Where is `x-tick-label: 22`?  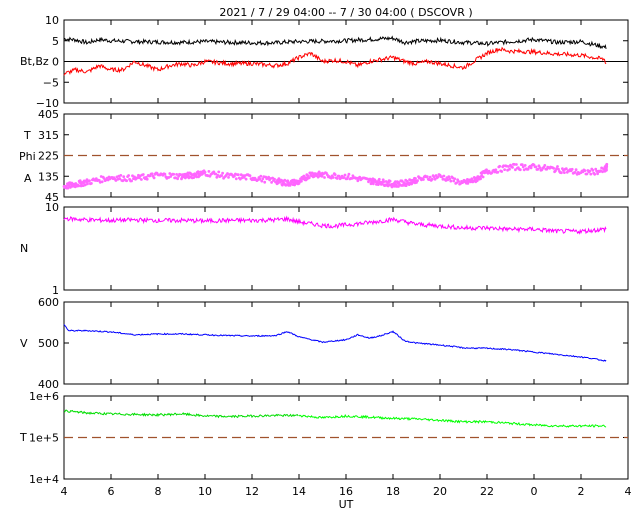
x-tick-label: 22 is located at coordinates (487, 491).